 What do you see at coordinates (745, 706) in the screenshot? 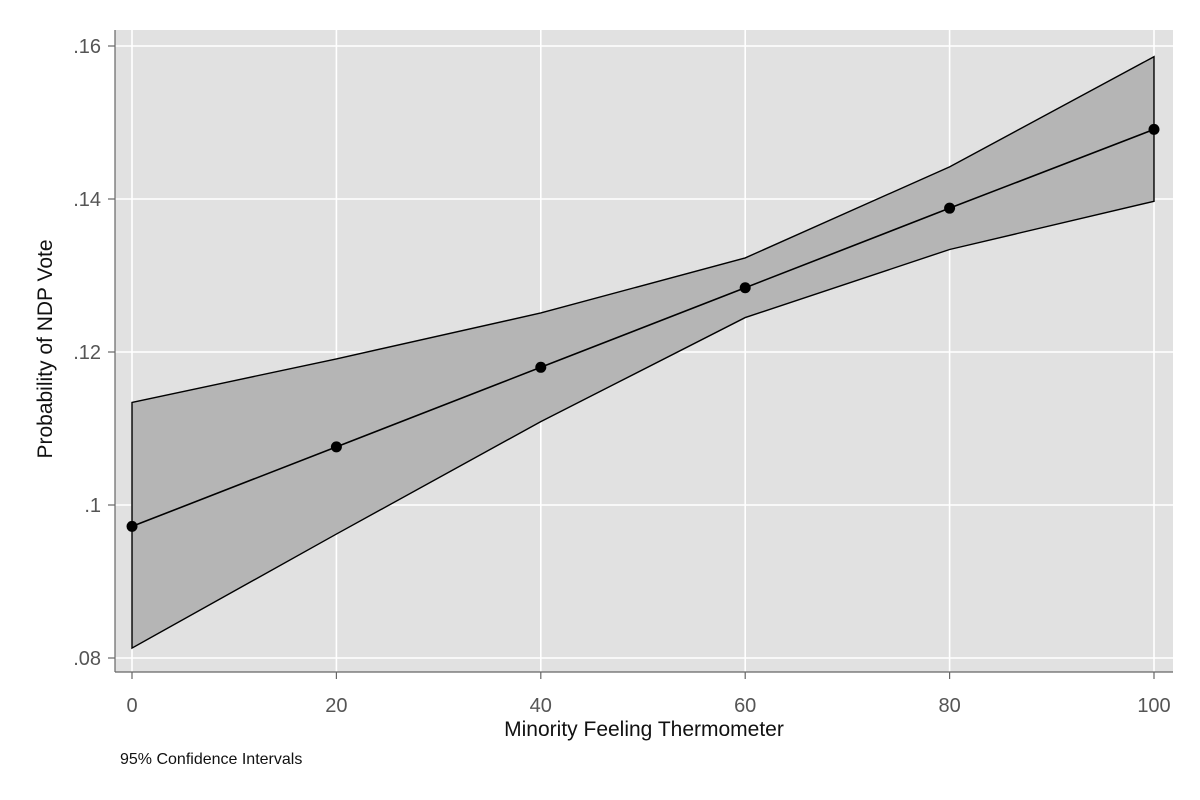
I see `x-tick-label: 60` at bounding box center [745, 706].